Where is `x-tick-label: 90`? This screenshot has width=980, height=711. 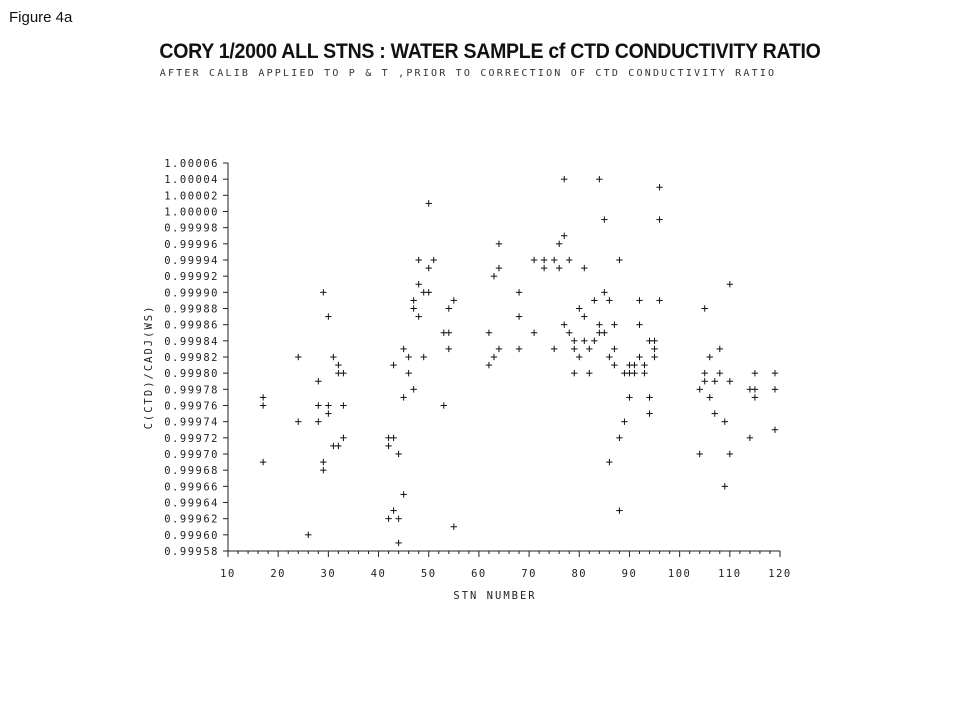 x-tick-label: 90 is located at coordinates (630, 574).